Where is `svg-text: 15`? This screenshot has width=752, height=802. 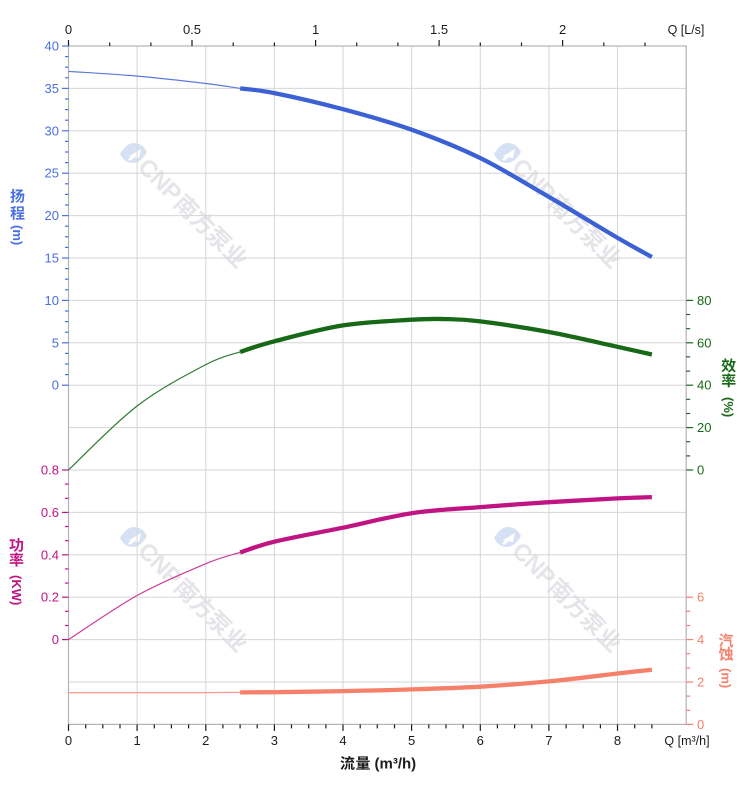 svg-text: 15 is located at coordinates (52, 258).